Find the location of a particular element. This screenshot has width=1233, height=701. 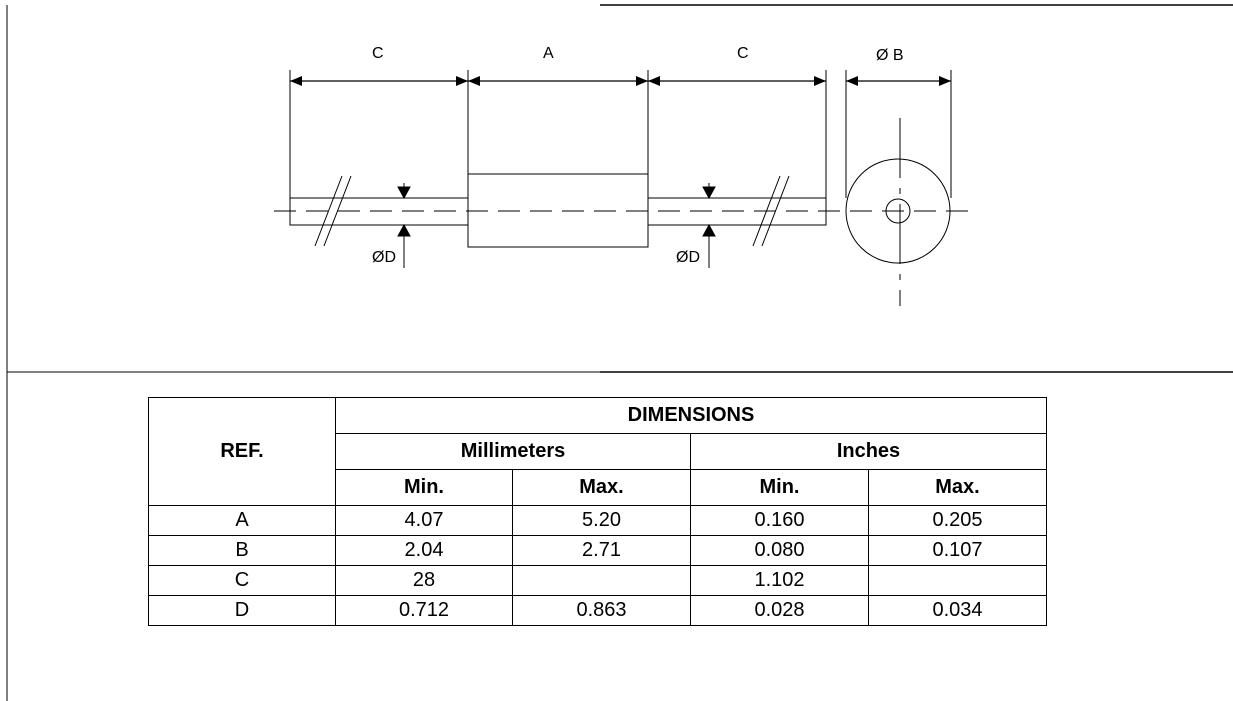

table-subheader-row: Min. Max. Min. Max. is located at coordinates (598, 487).